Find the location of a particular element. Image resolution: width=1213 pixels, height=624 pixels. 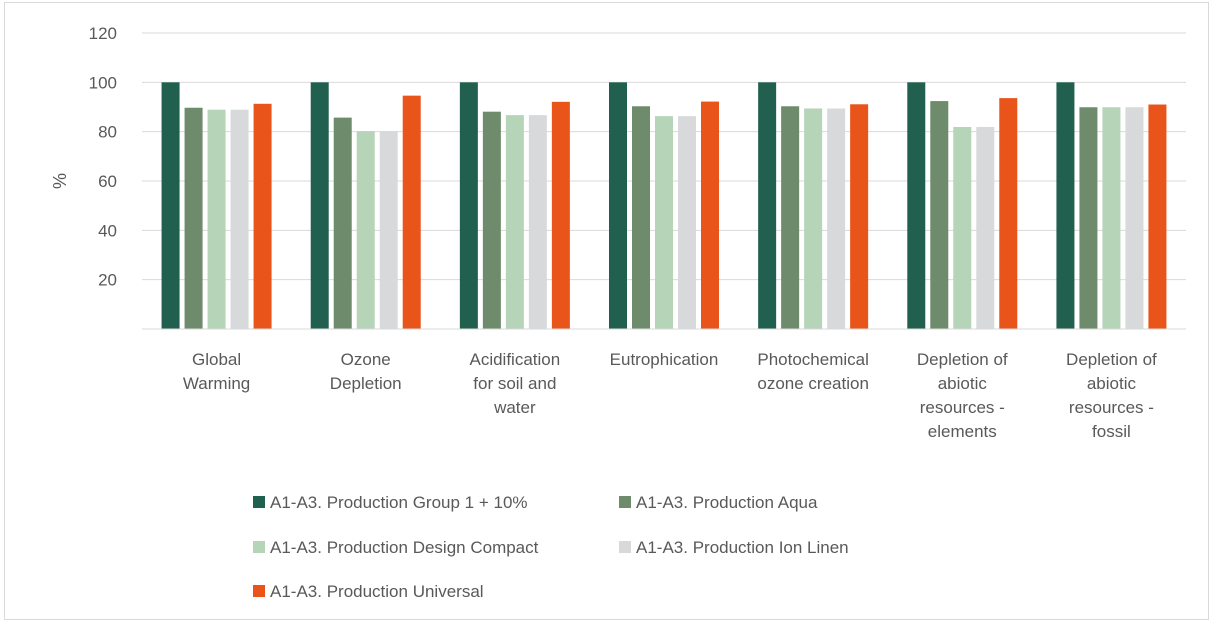

legend-label: A1-A3. Production Universal is located at coordinates (377, 591).